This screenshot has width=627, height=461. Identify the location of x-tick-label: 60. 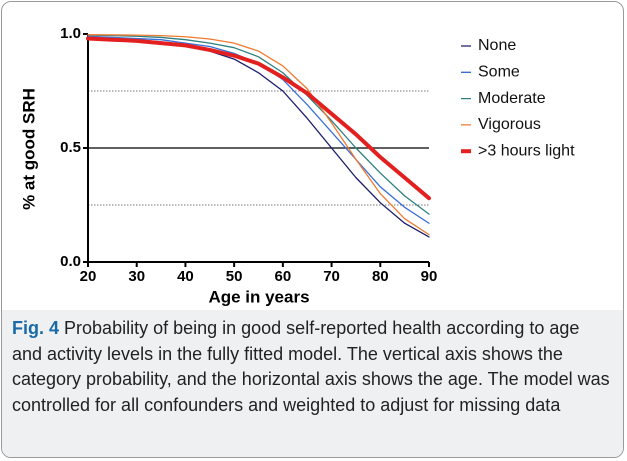
(283, 276).